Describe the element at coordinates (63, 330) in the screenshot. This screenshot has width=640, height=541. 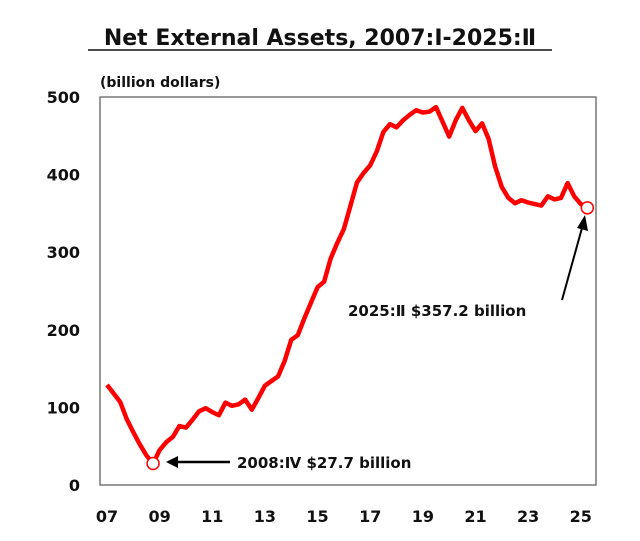
I see `y-tick-label: 200` at that location.